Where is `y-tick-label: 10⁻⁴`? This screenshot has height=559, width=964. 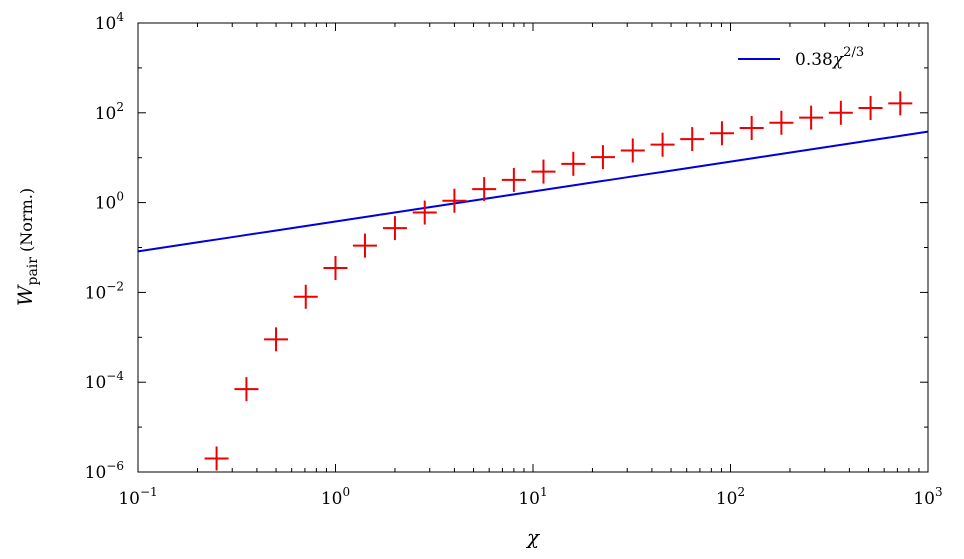 y-tick-label: 10⁻⁴ is located at coordinates (105, 381).